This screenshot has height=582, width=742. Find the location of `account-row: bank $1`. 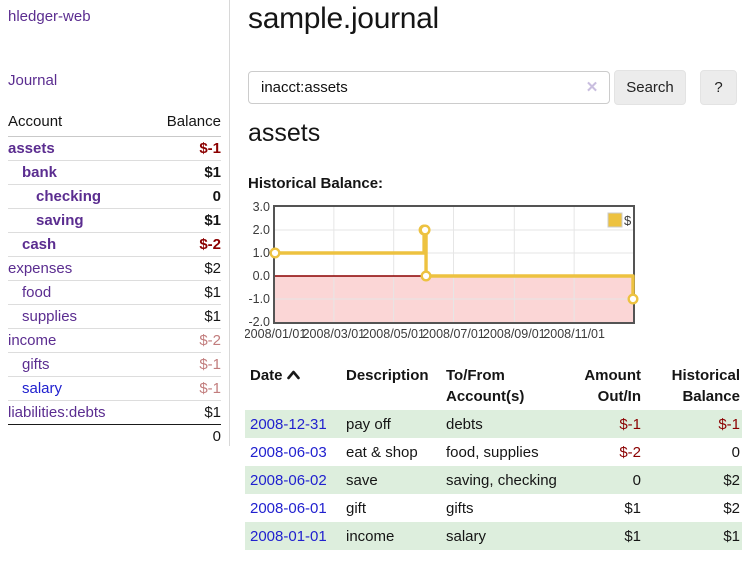

account-row: bank $1 is located at coordinates (114, 172).